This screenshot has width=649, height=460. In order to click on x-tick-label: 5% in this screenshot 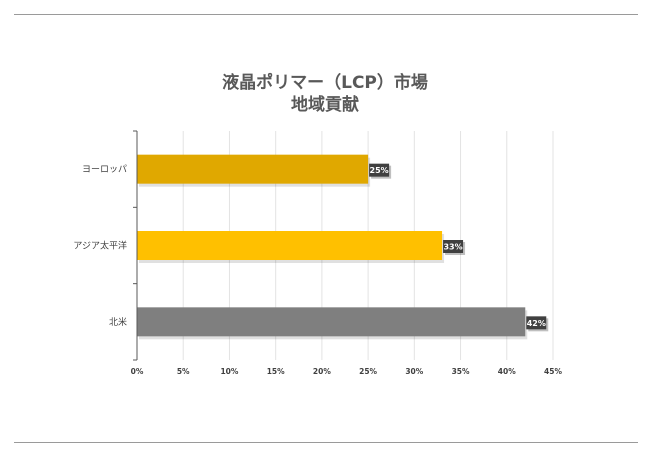, I will do `click(183, 371)`.